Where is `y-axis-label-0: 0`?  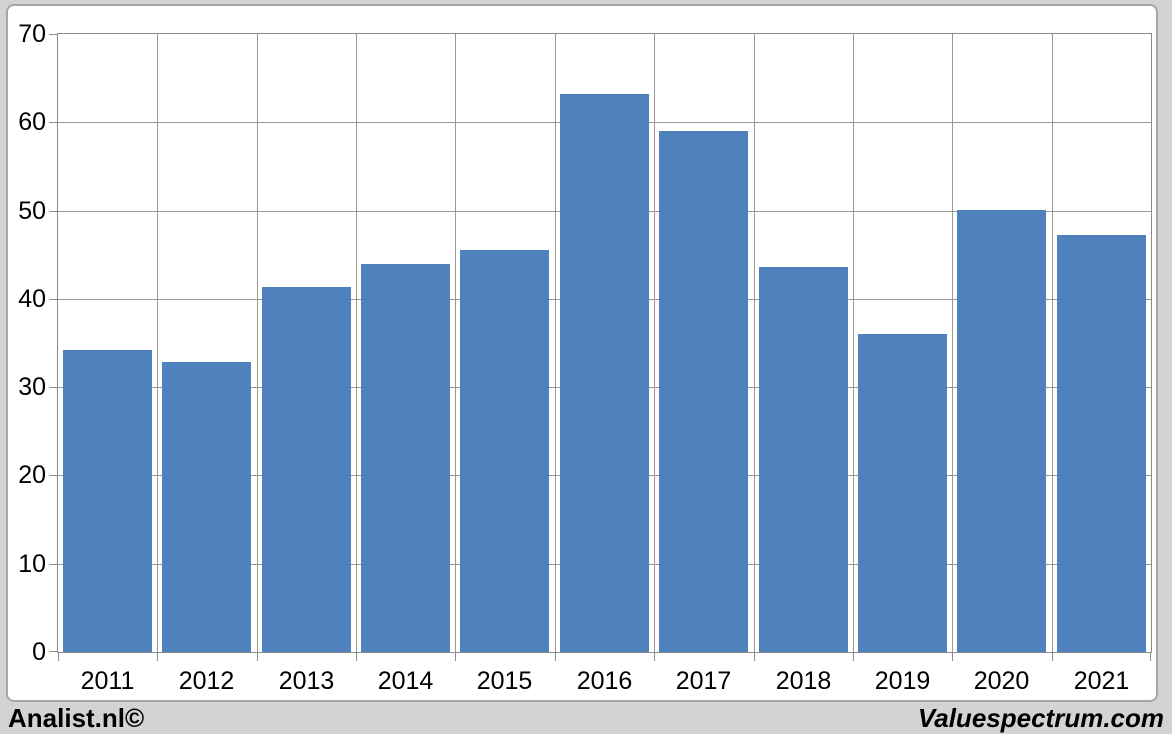 y-axis-label-0: 0 is located at coordinates (39, 652).